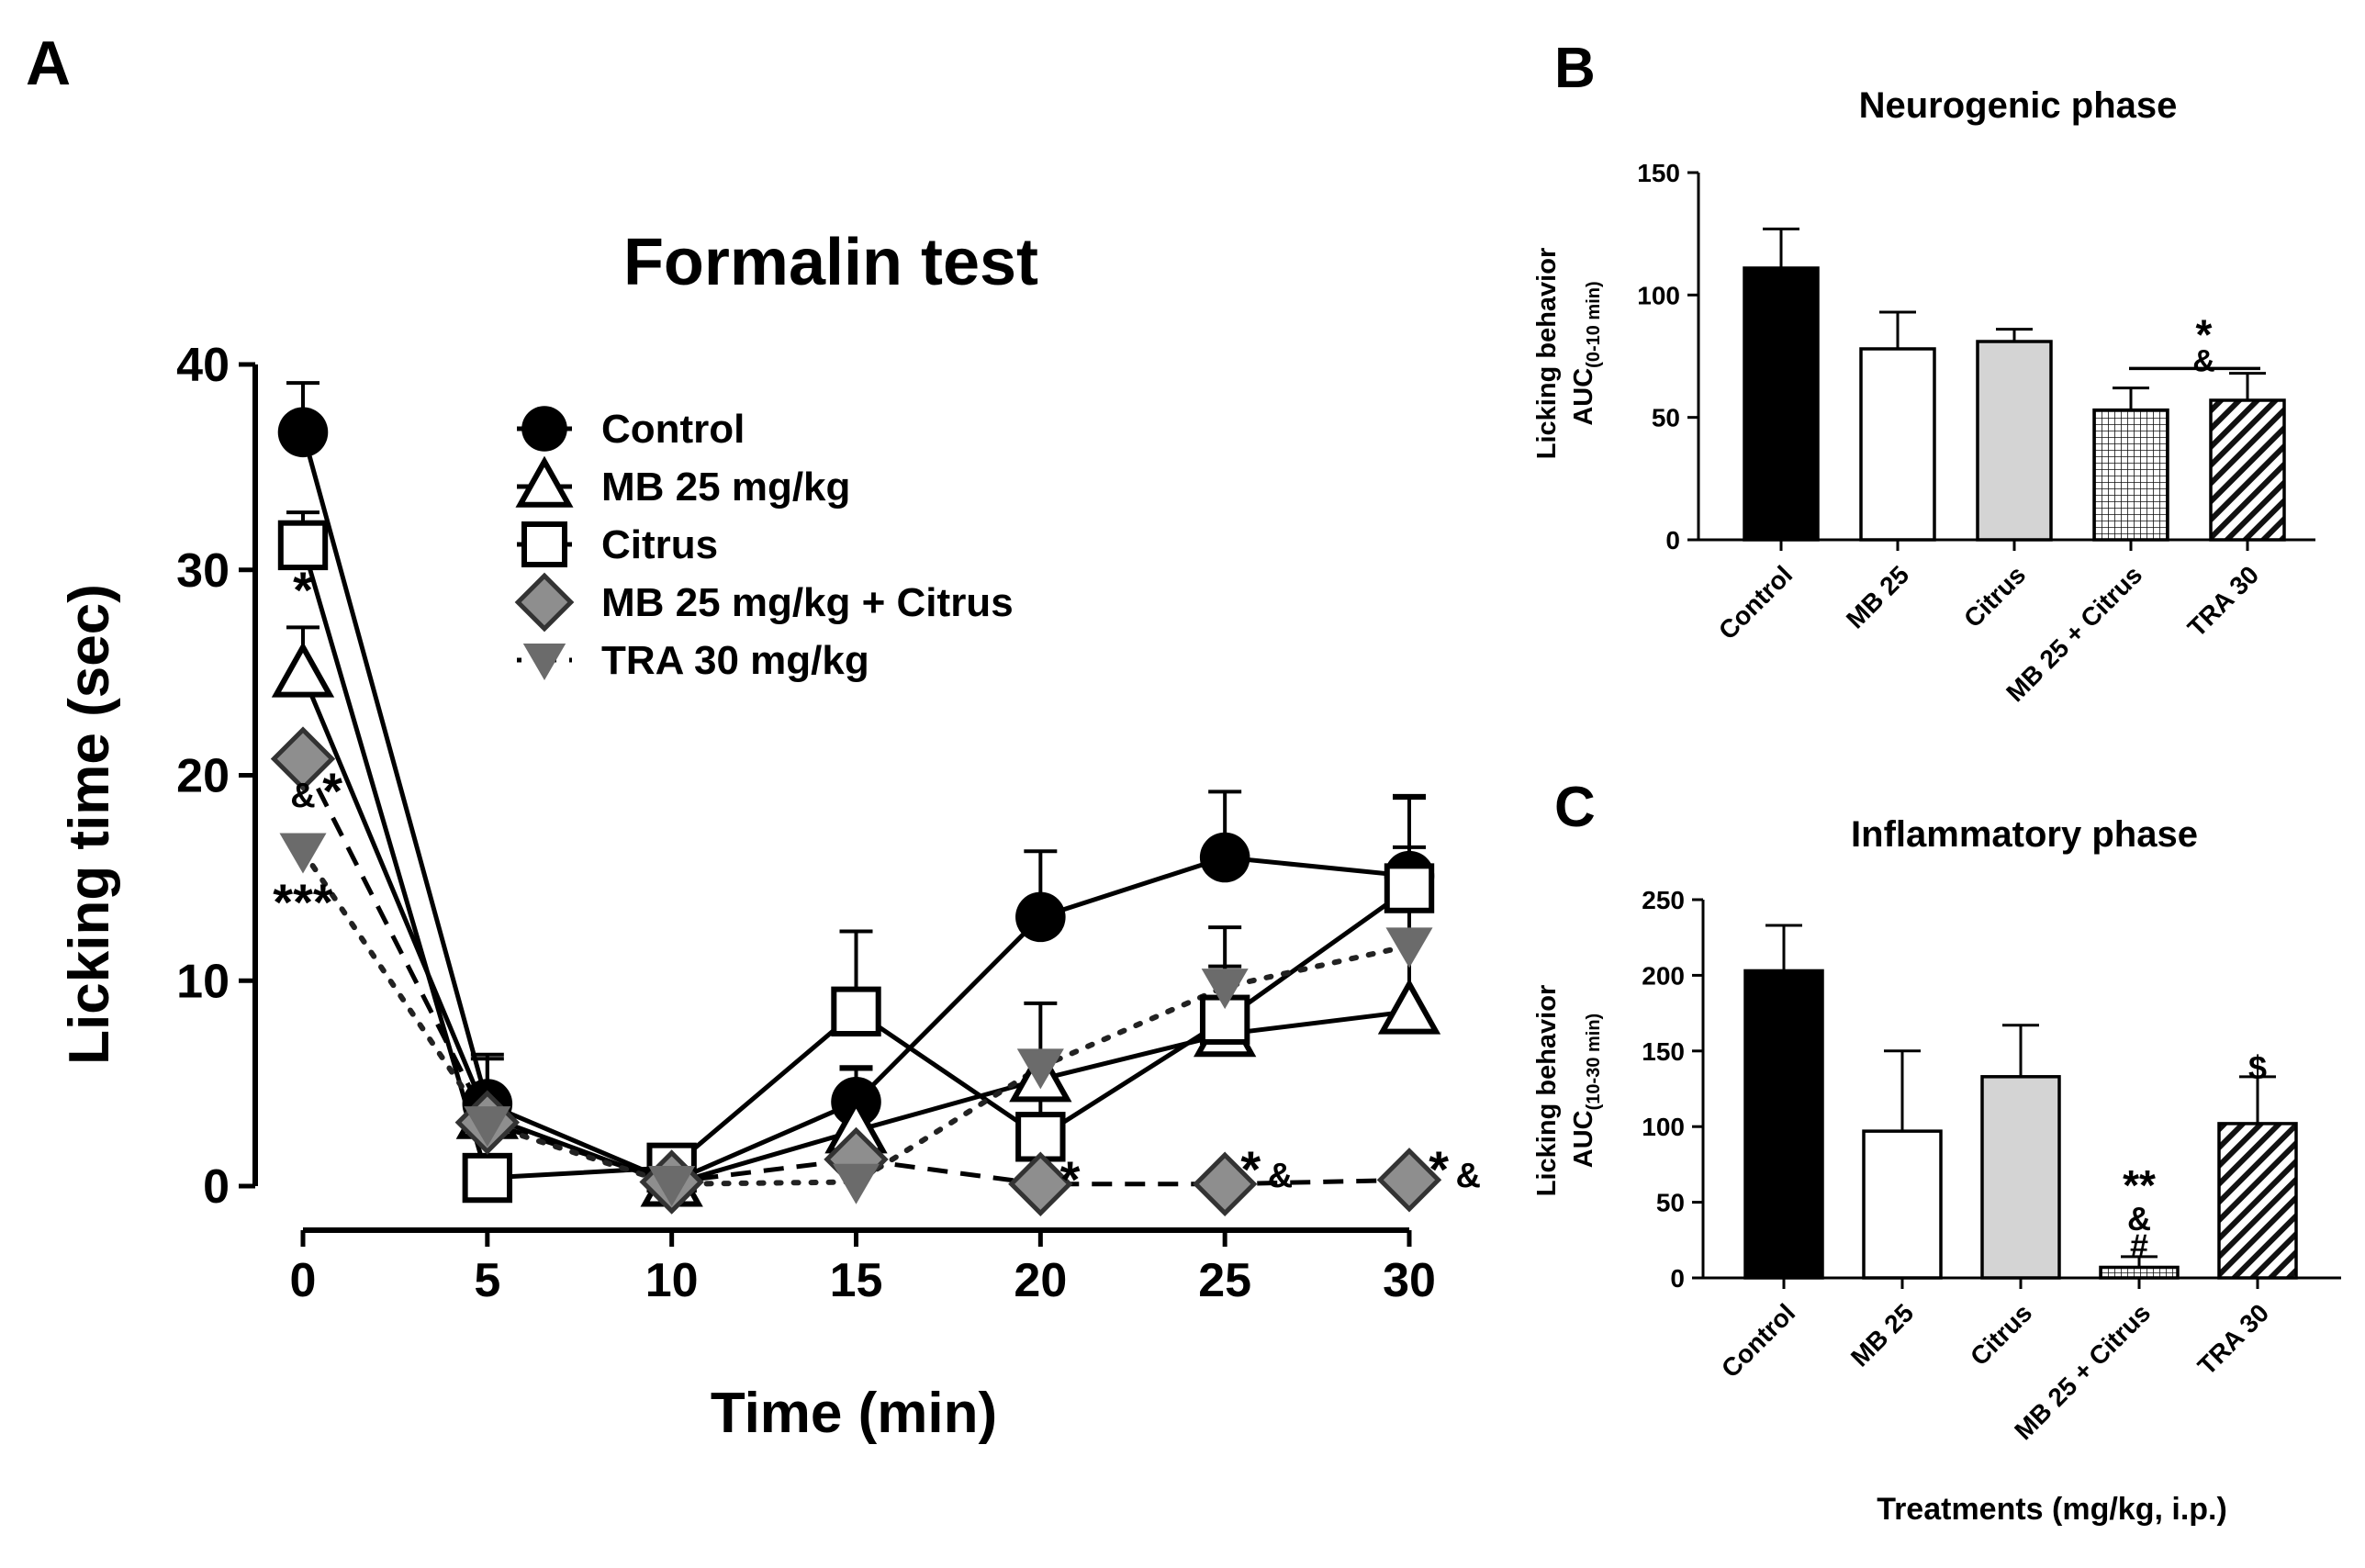  Describe the element at coordinates (1758, 1340) in the screenshot. I see `c-x-tick-label-control: Control` at that location.